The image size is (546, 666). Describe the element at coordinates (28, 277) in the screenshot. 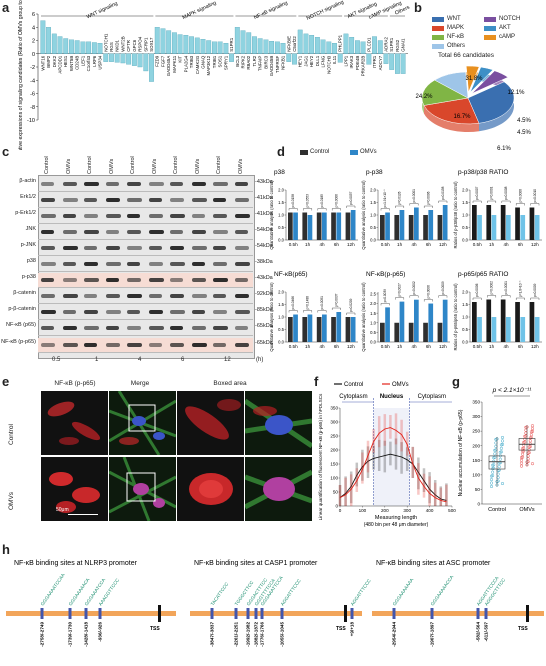

I see `c-row-label: p-p38` at that location.